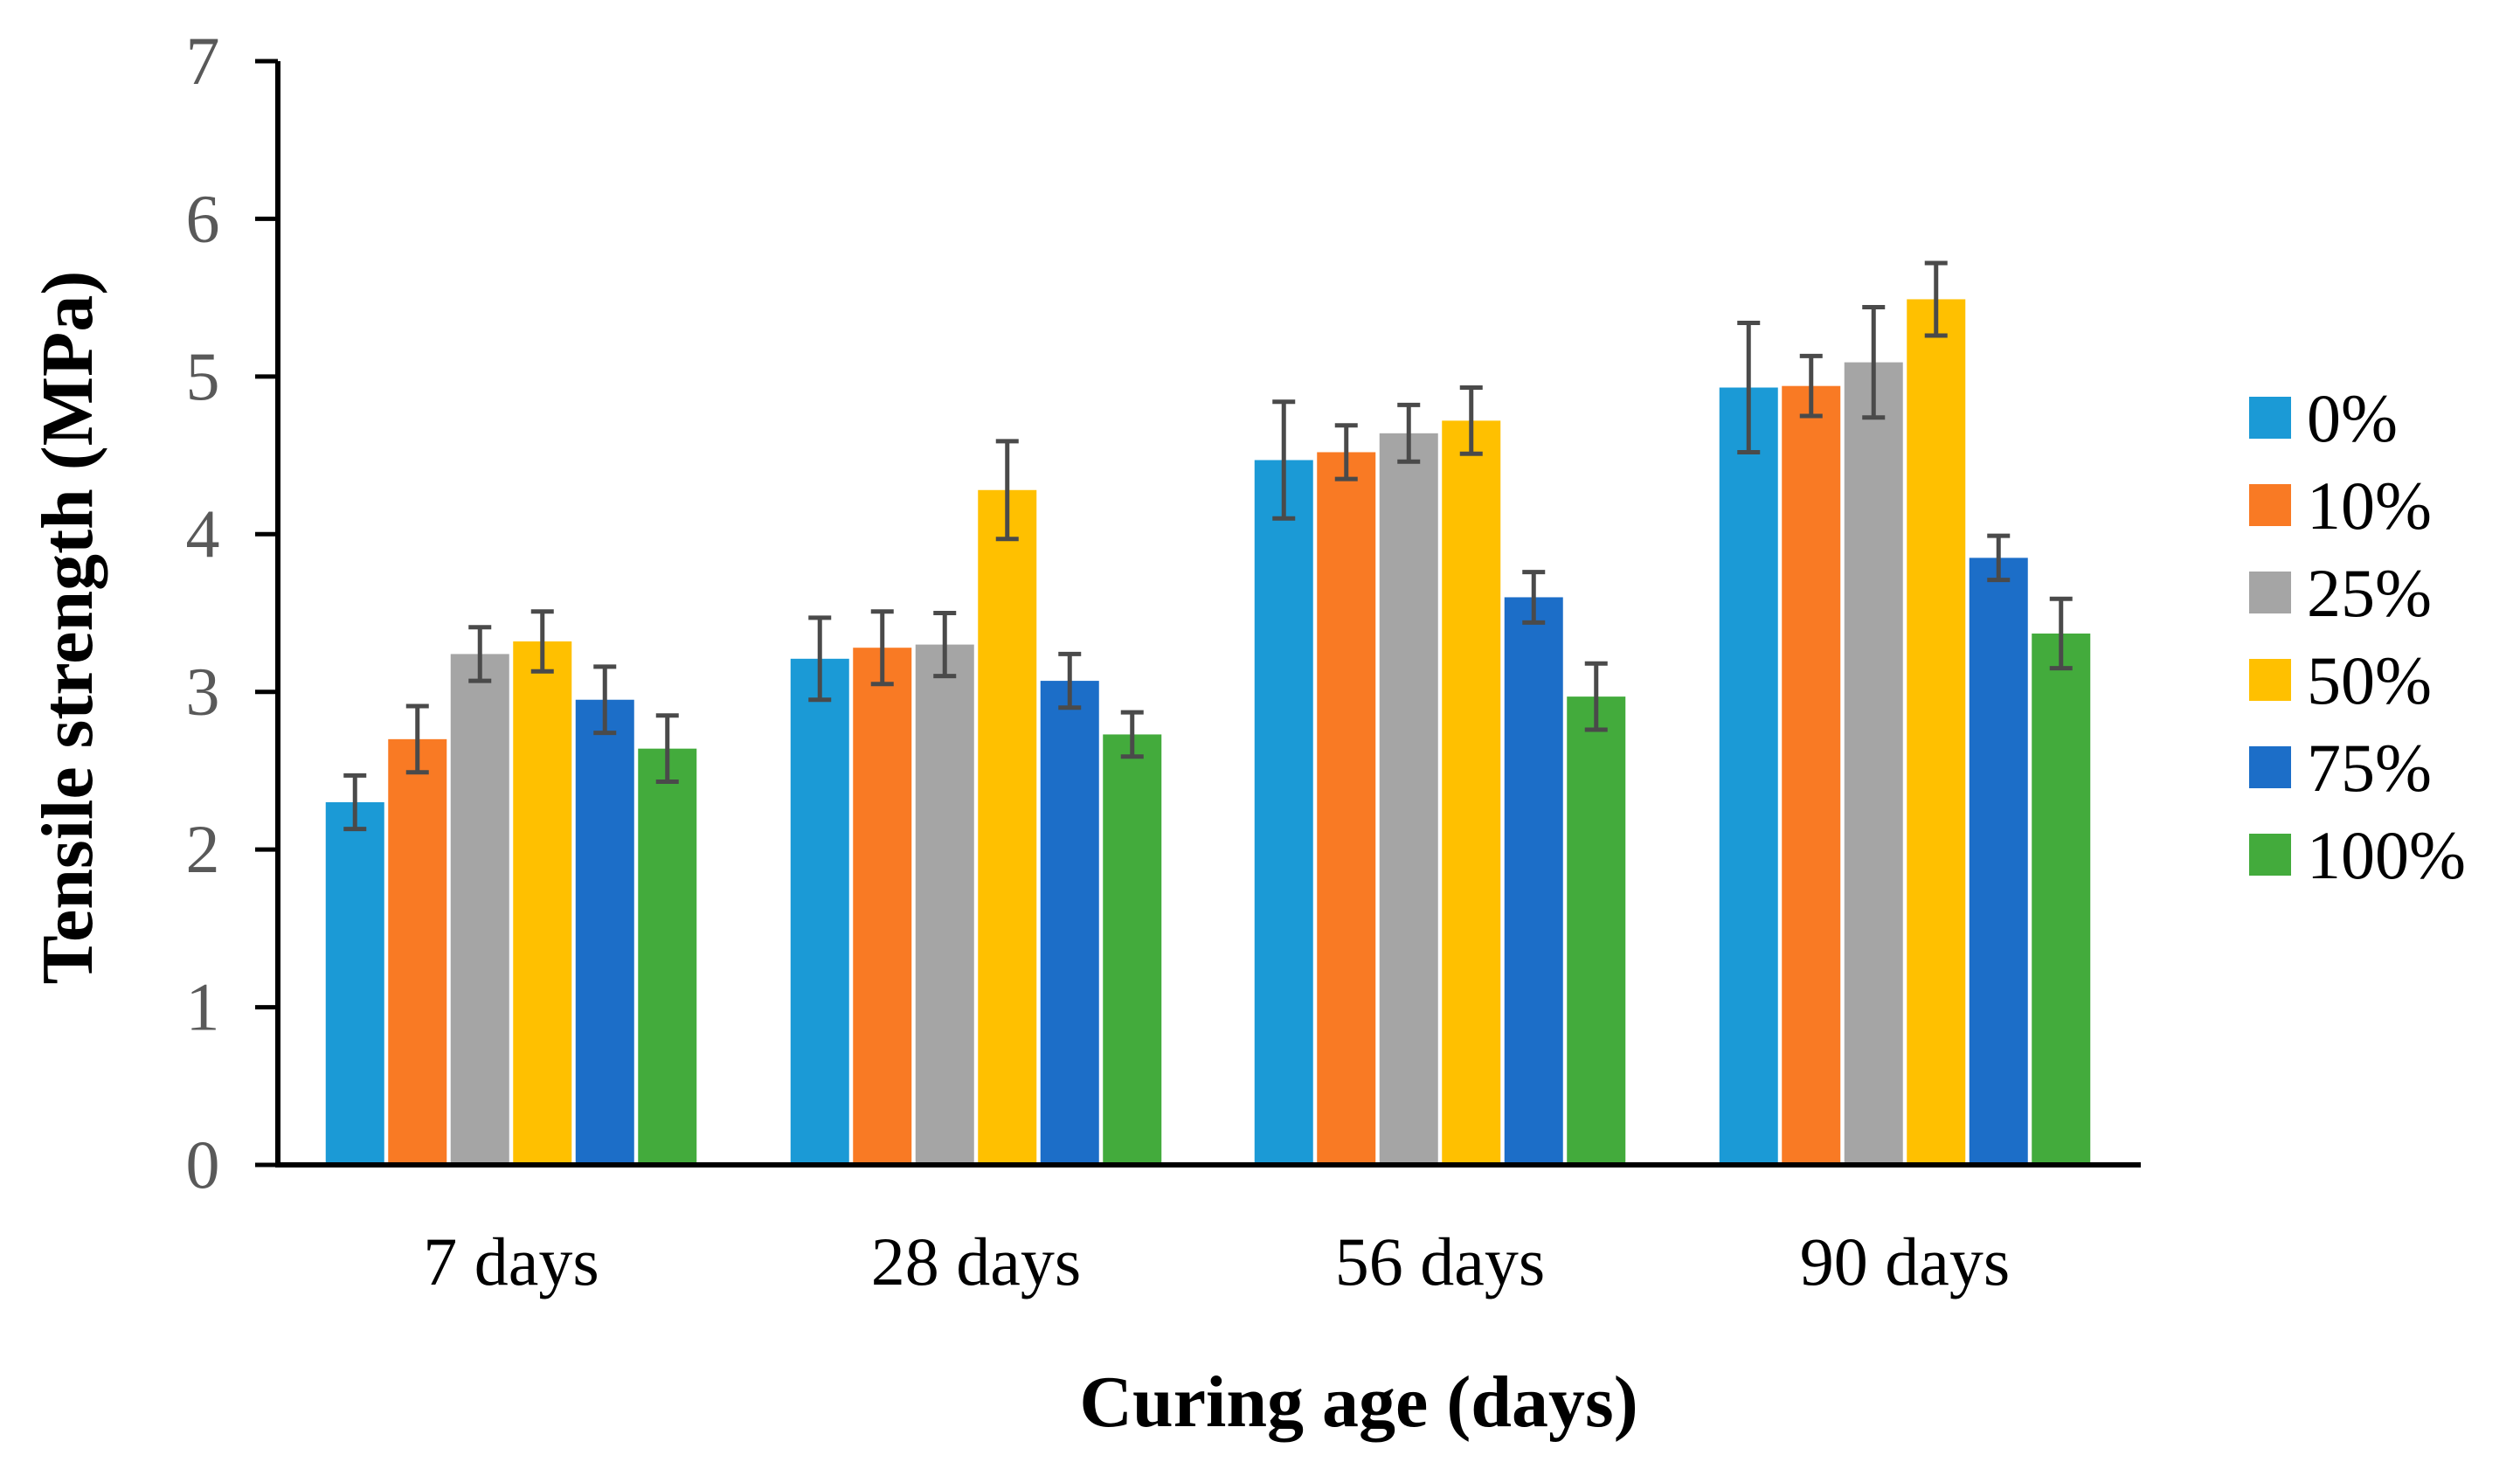 The image size is (2520, 1469). What do you see at coordinates (945, 645) in the screenshot?
I see `error-bar-25pct-28-days` at bounding box center [945, 645].